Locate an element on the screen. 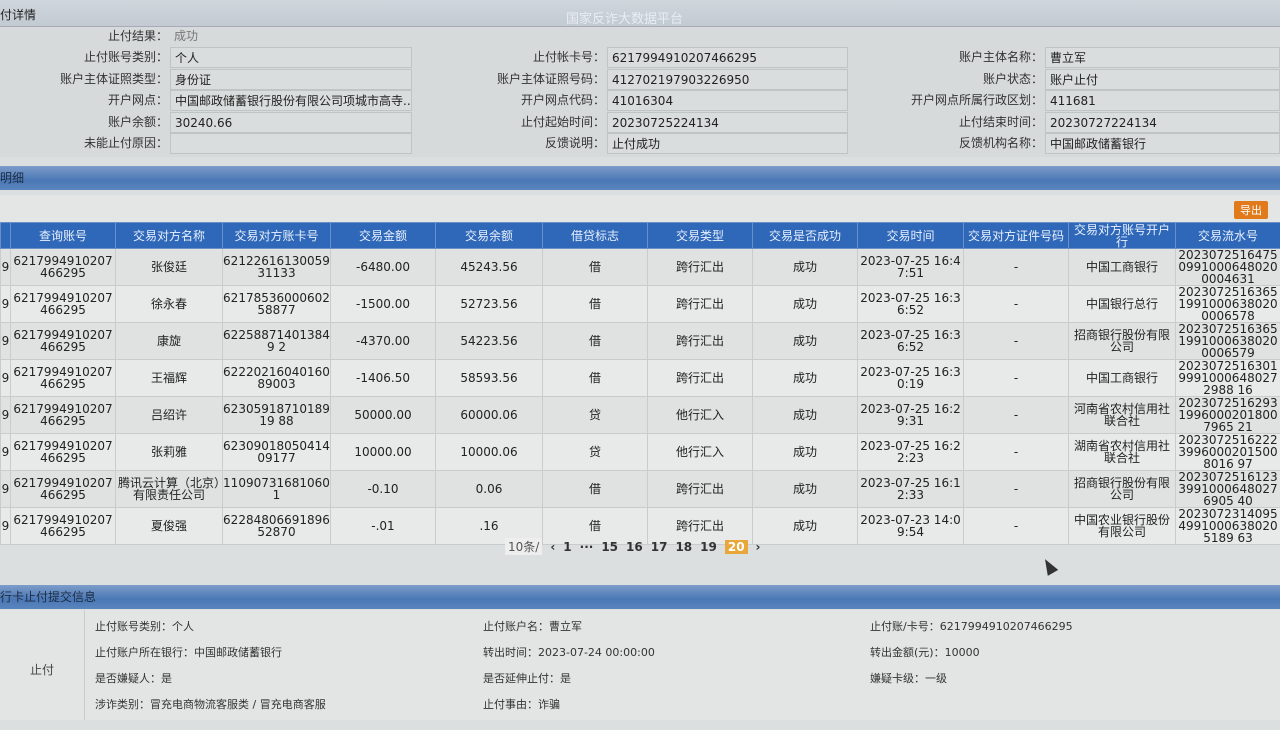 This screenshot has height=730, width=1280. section-title-list: 明细 is located at coordinates (12, 178).